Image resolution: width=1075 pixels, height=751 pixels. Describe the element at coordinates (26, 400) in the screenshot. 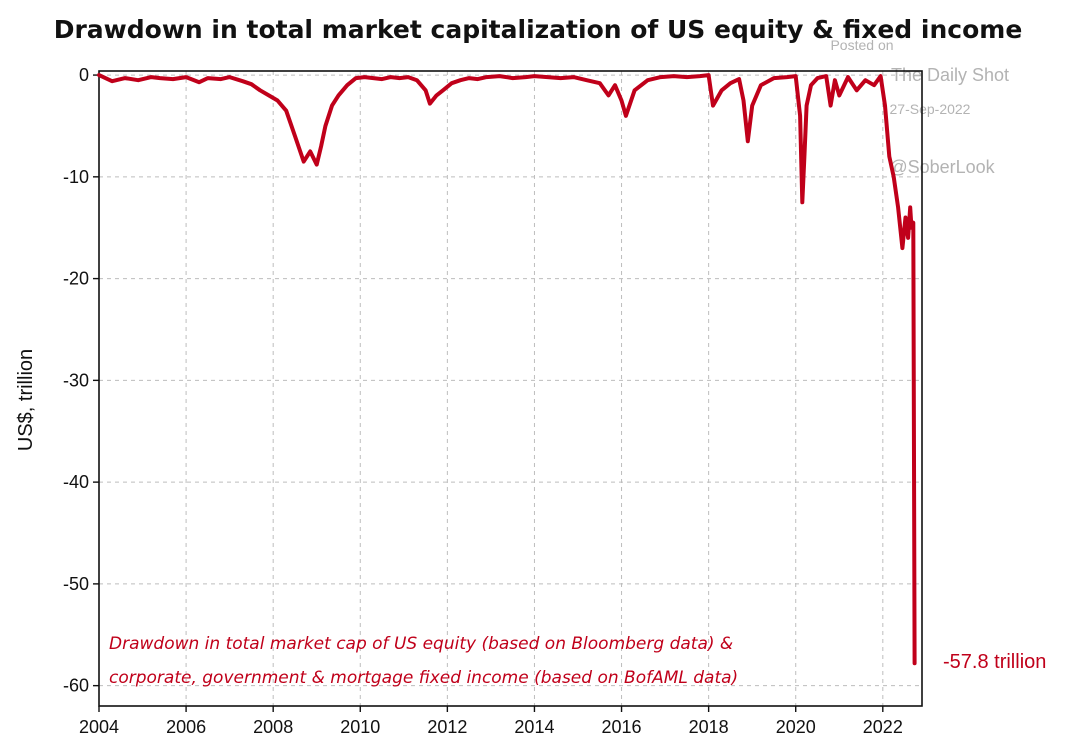

I see `y-axis-label: US$, trillion` at that location.